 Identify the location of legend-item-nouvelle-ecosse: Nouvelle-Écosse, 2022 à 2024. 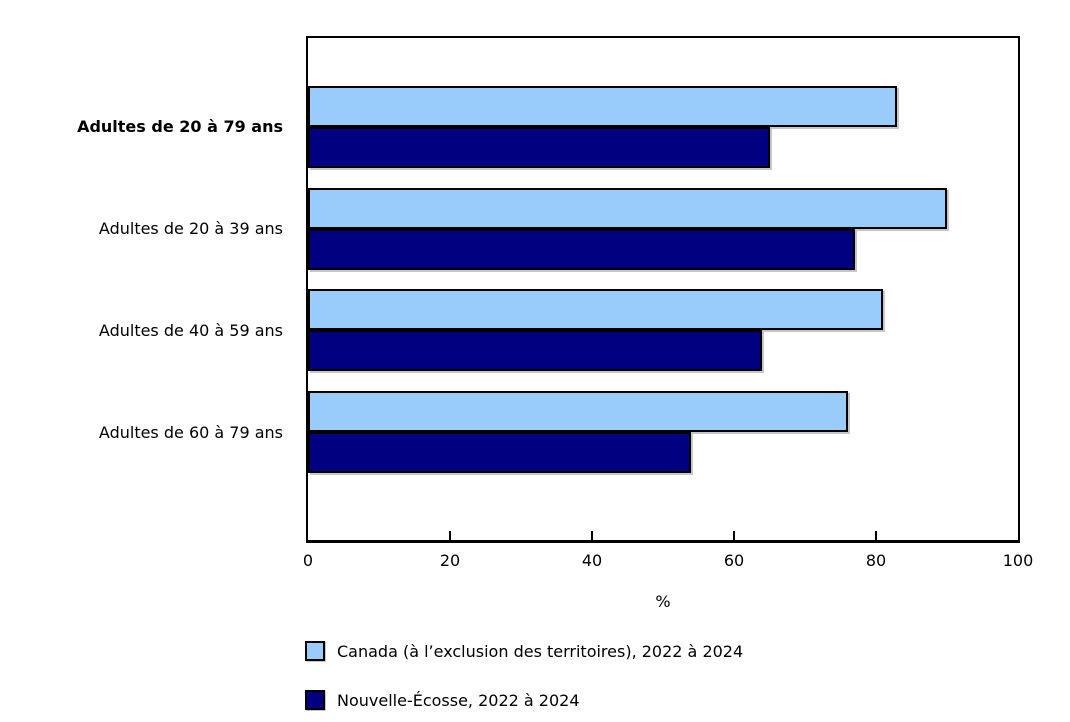
(442, 700).